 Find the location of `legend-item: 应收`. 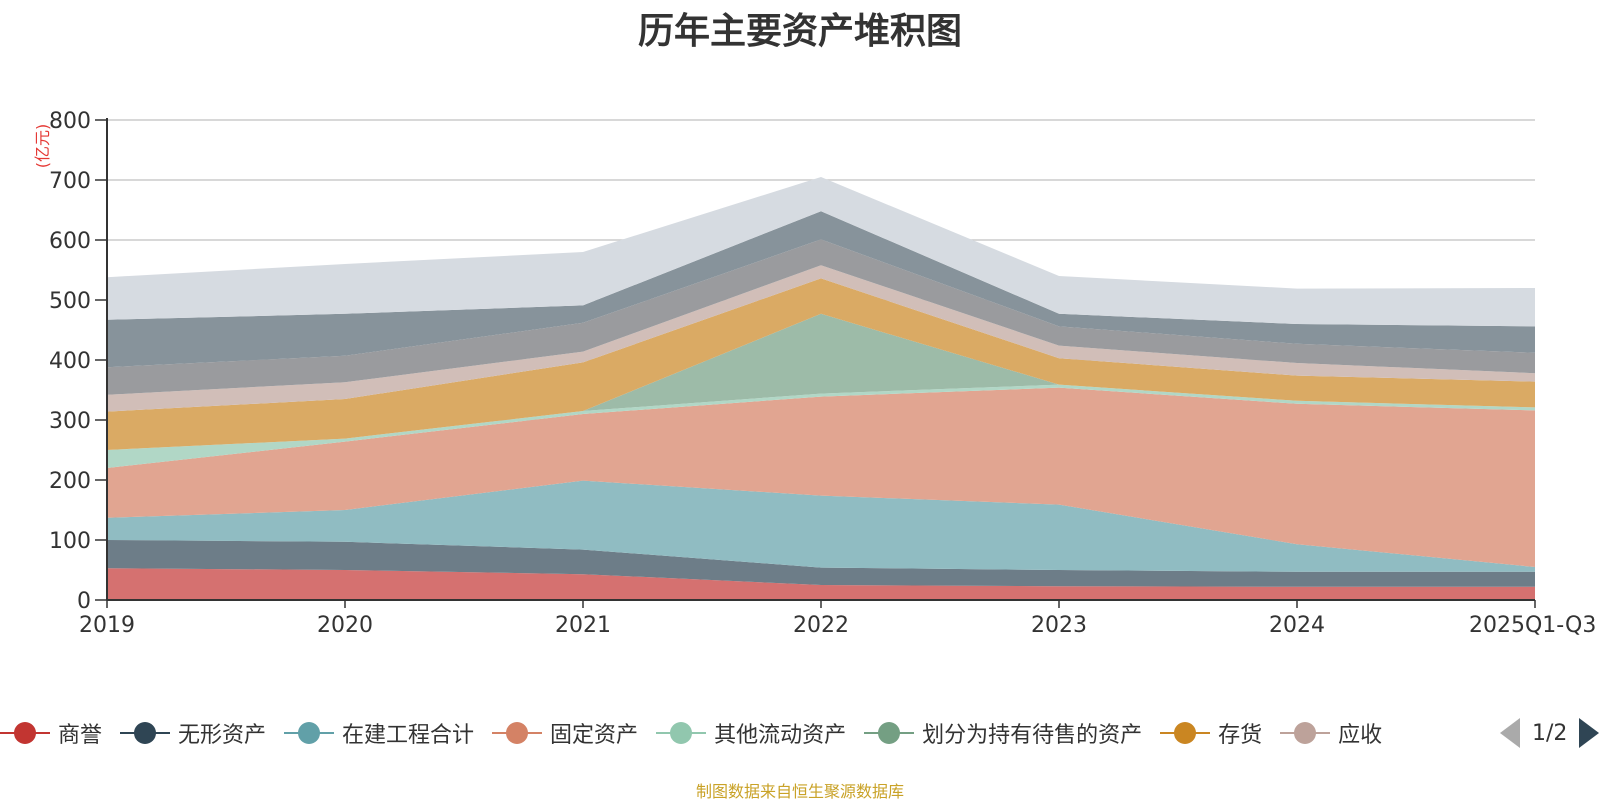

legend-item: 应收 is located at coordinates (1331, 733).